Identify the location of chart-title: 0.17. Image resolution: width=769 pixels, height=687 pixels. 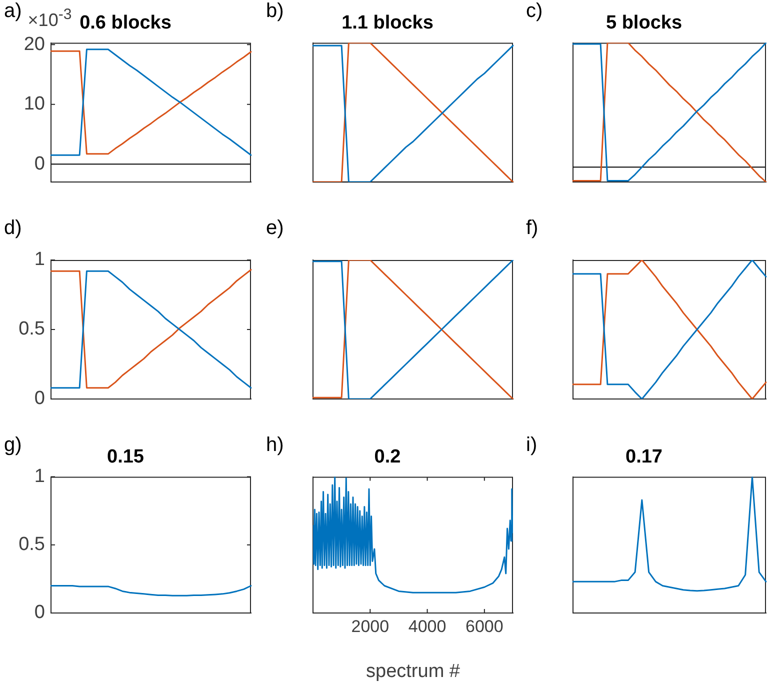
(644, 457).